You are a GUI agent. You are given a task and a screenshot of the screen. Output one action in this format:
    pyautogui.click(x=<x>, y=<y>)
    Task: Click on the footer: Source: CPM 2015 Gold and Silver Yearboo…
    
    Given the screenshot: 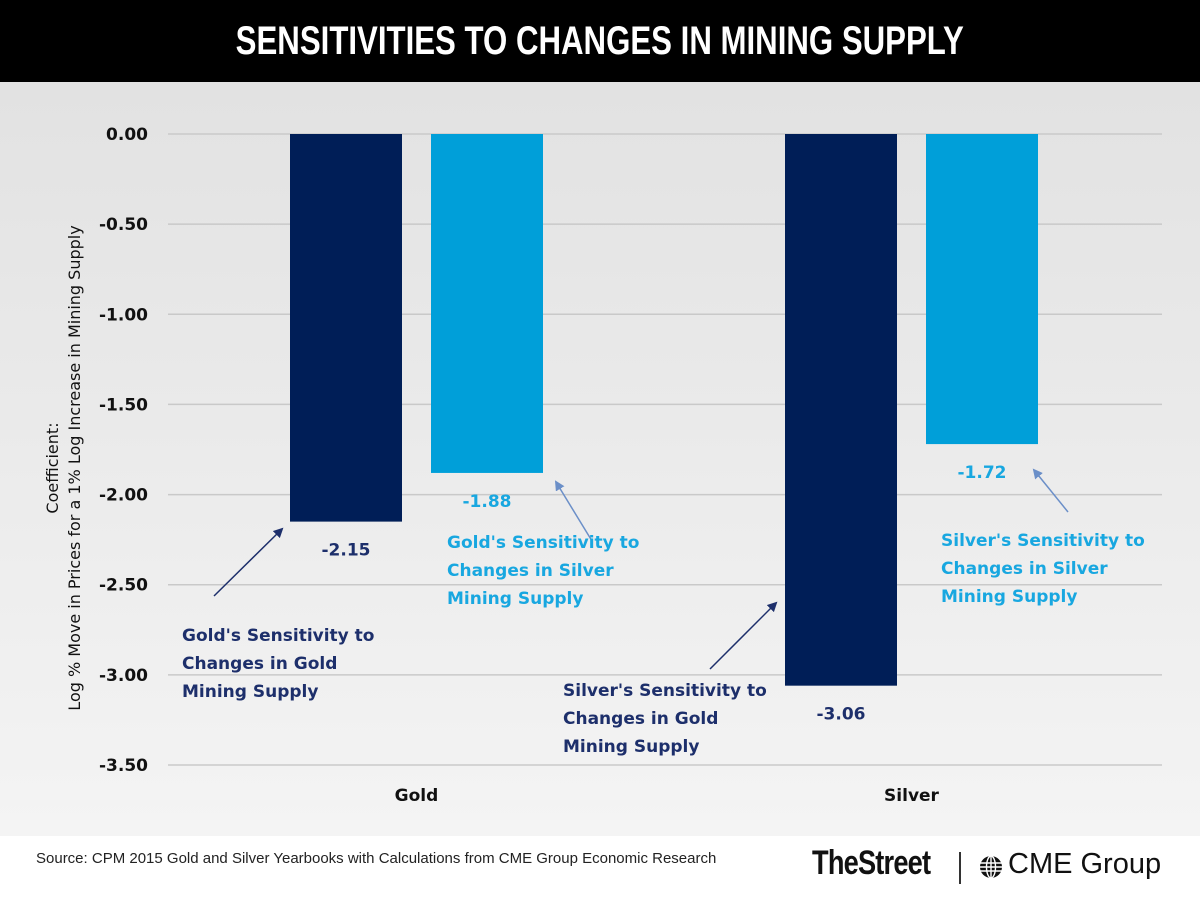 What is the action you would take?
    pyautogui.click(x=600, y=877)
    